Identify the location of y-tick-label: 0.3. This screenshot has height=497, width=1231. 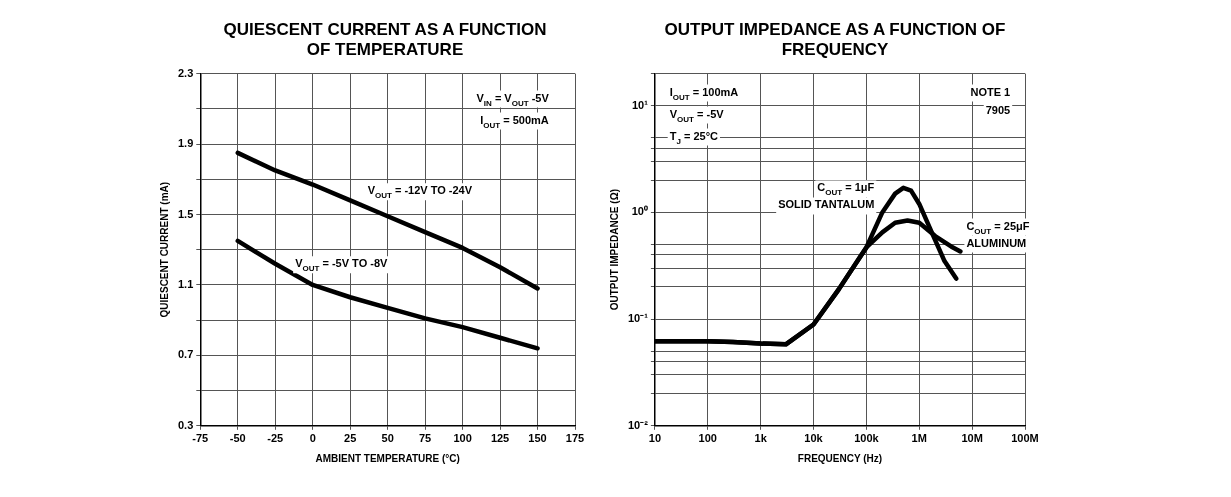
(185, 424).